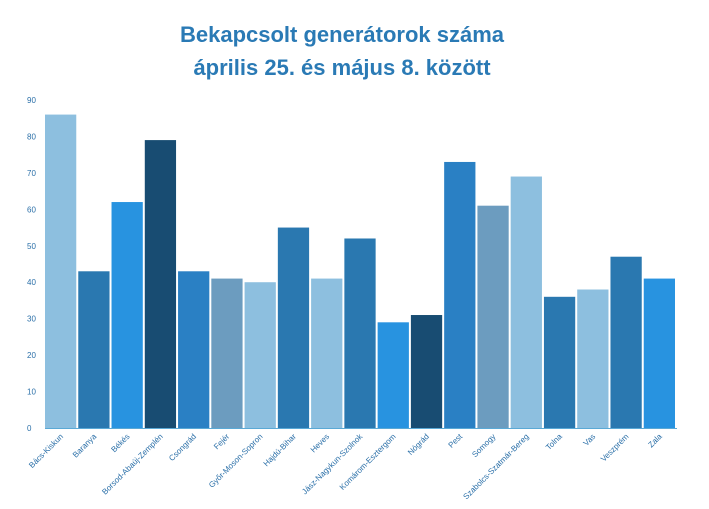 This screenshot has width=709, height=509. Describe the element at coordinates (29, 428) in the screenshot. I see `y-tick-label: 0` at that location.